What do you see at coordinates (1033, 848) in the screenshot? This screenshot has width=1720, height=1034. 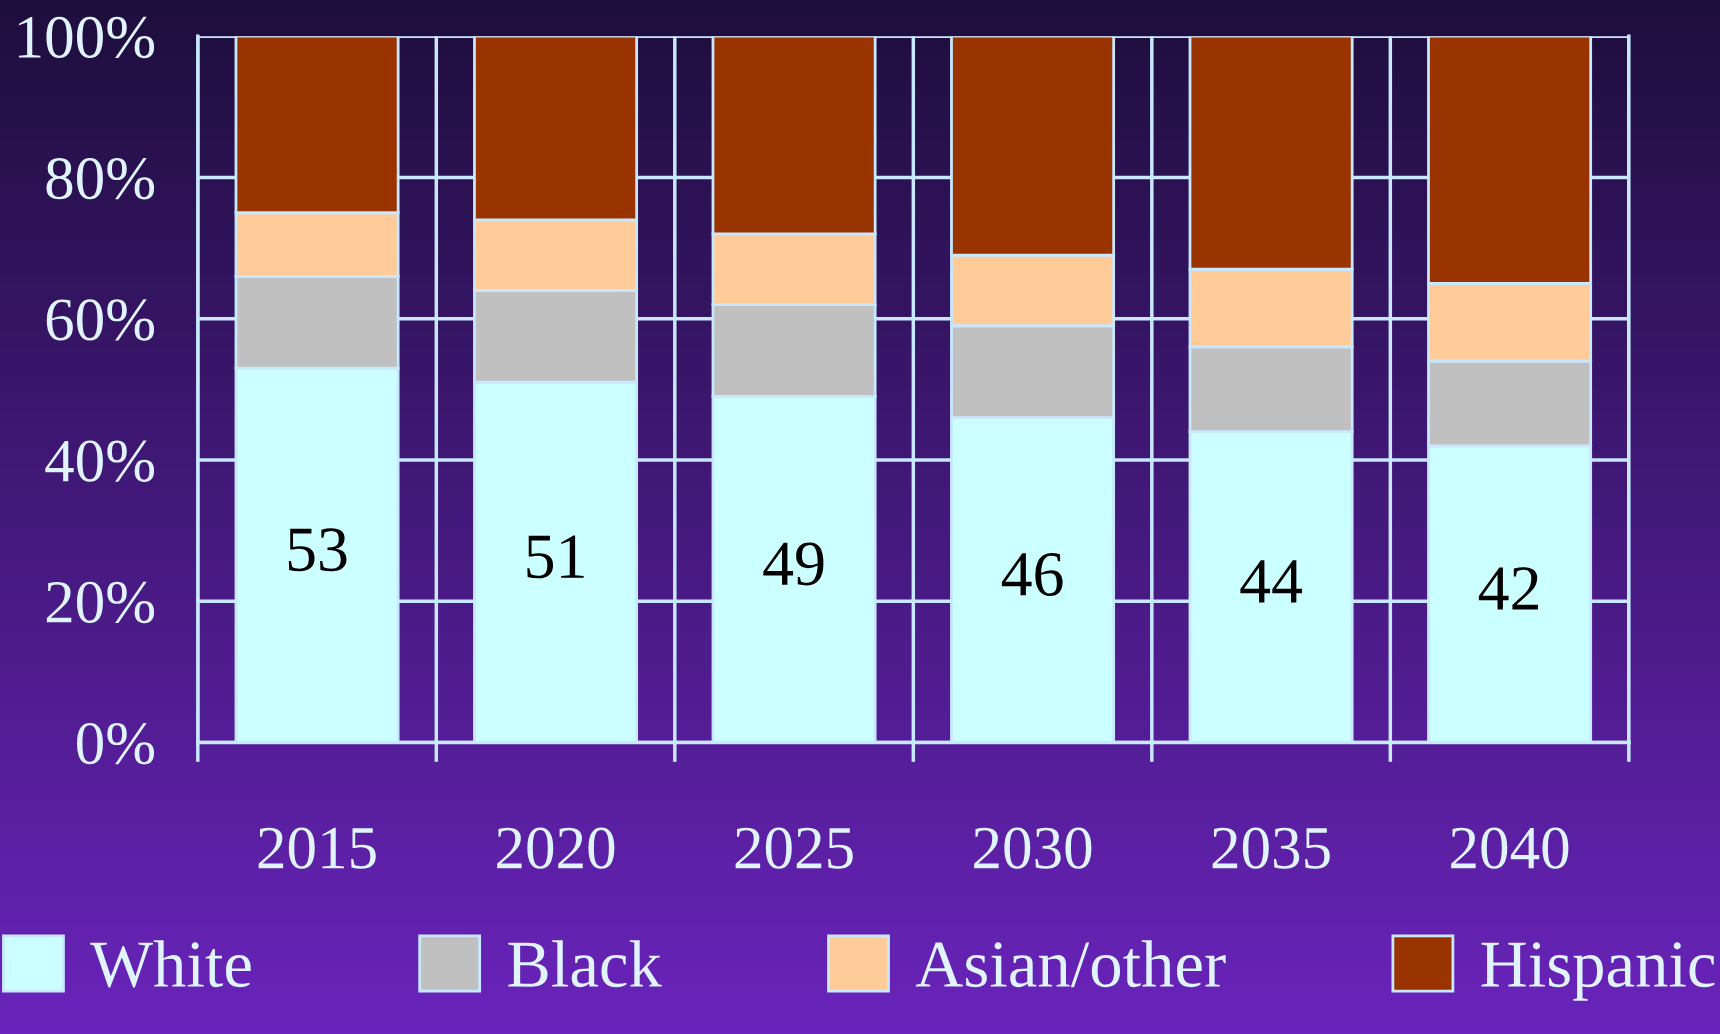 I see `x-tick-label: 2030` at bounding box center [1033, 848].